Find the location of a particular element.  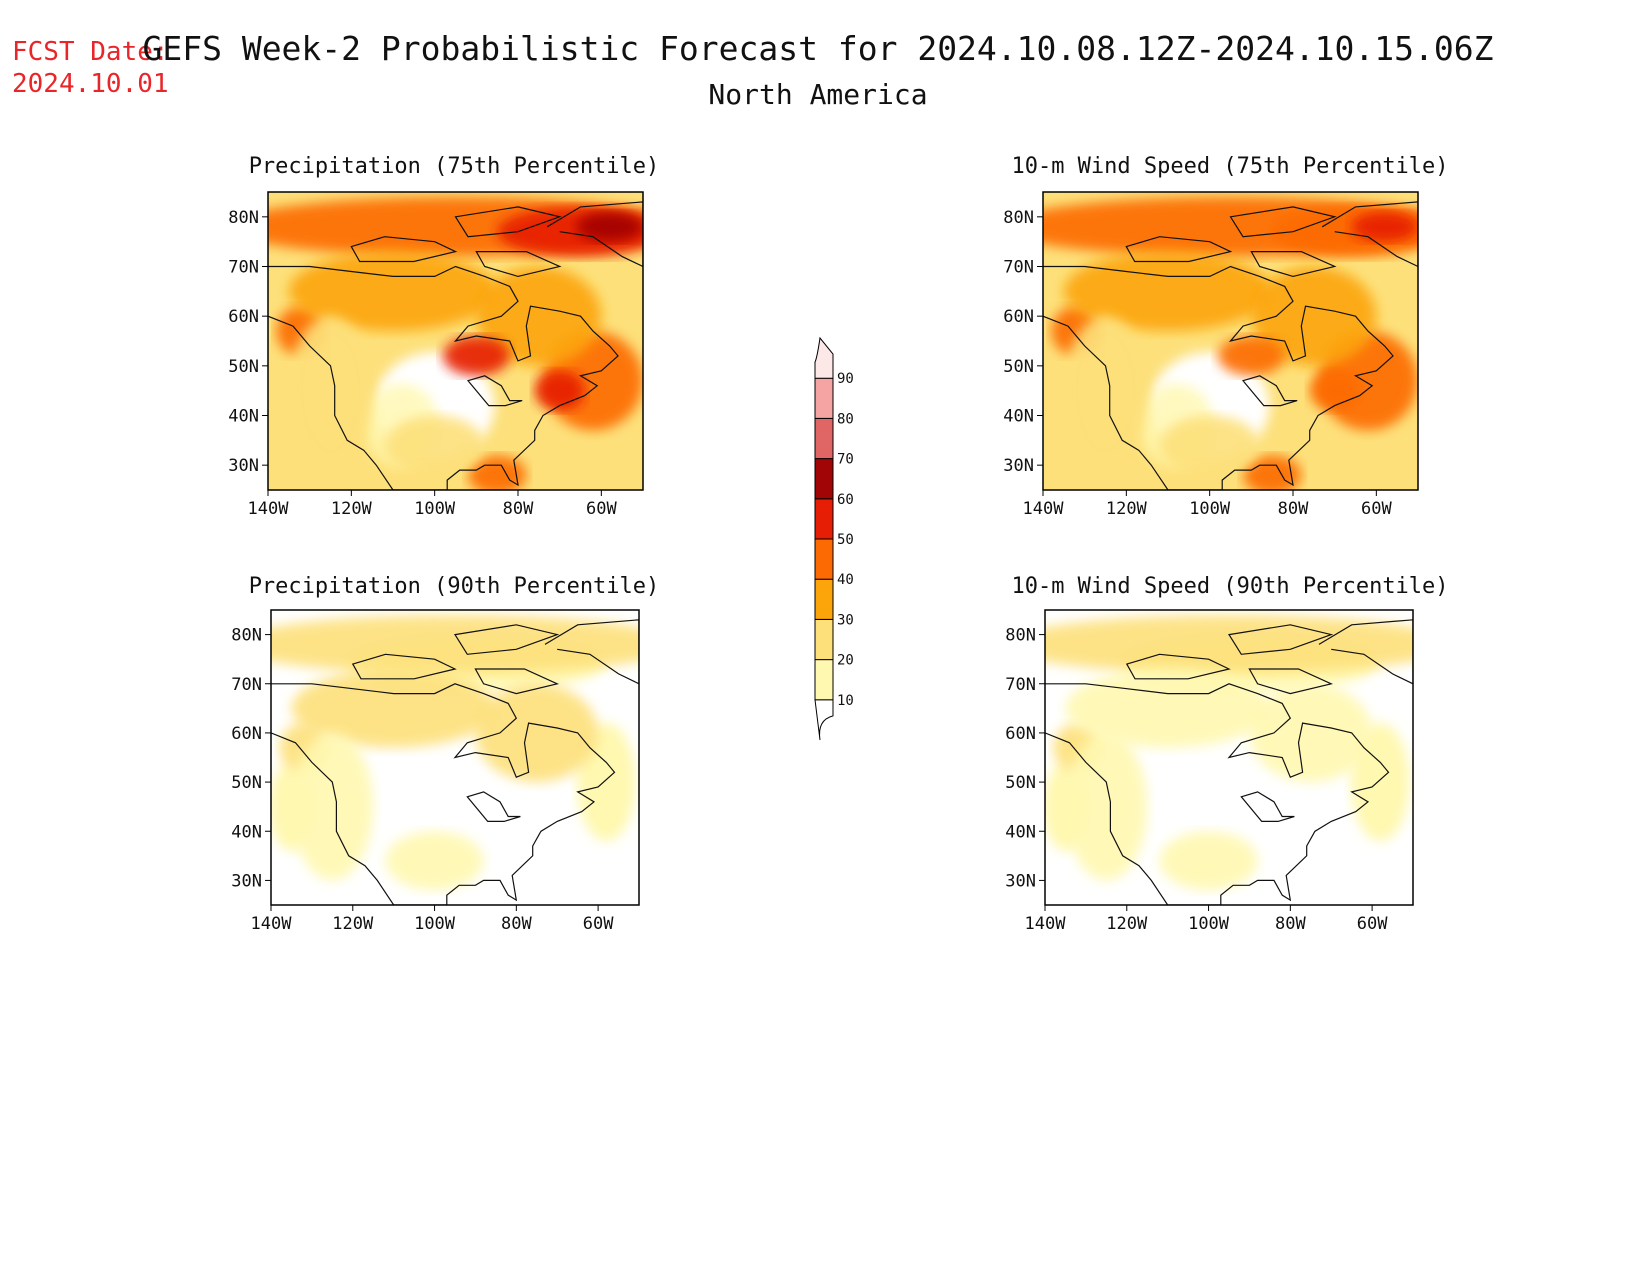

colorbar-label: 30 is located at coordinates (845, 620).